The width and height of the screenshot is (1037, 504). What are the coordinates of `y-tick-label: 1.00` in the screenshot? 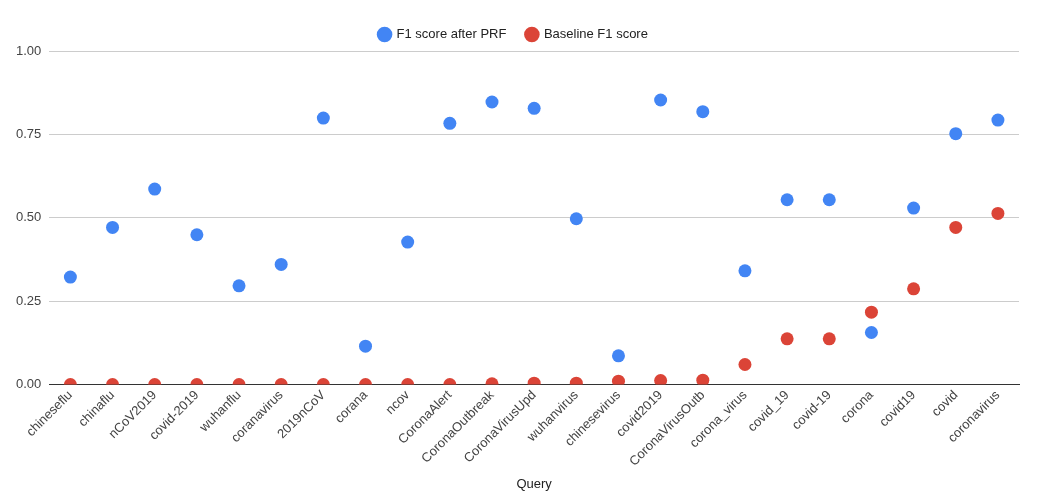 It's located at (28, 50).